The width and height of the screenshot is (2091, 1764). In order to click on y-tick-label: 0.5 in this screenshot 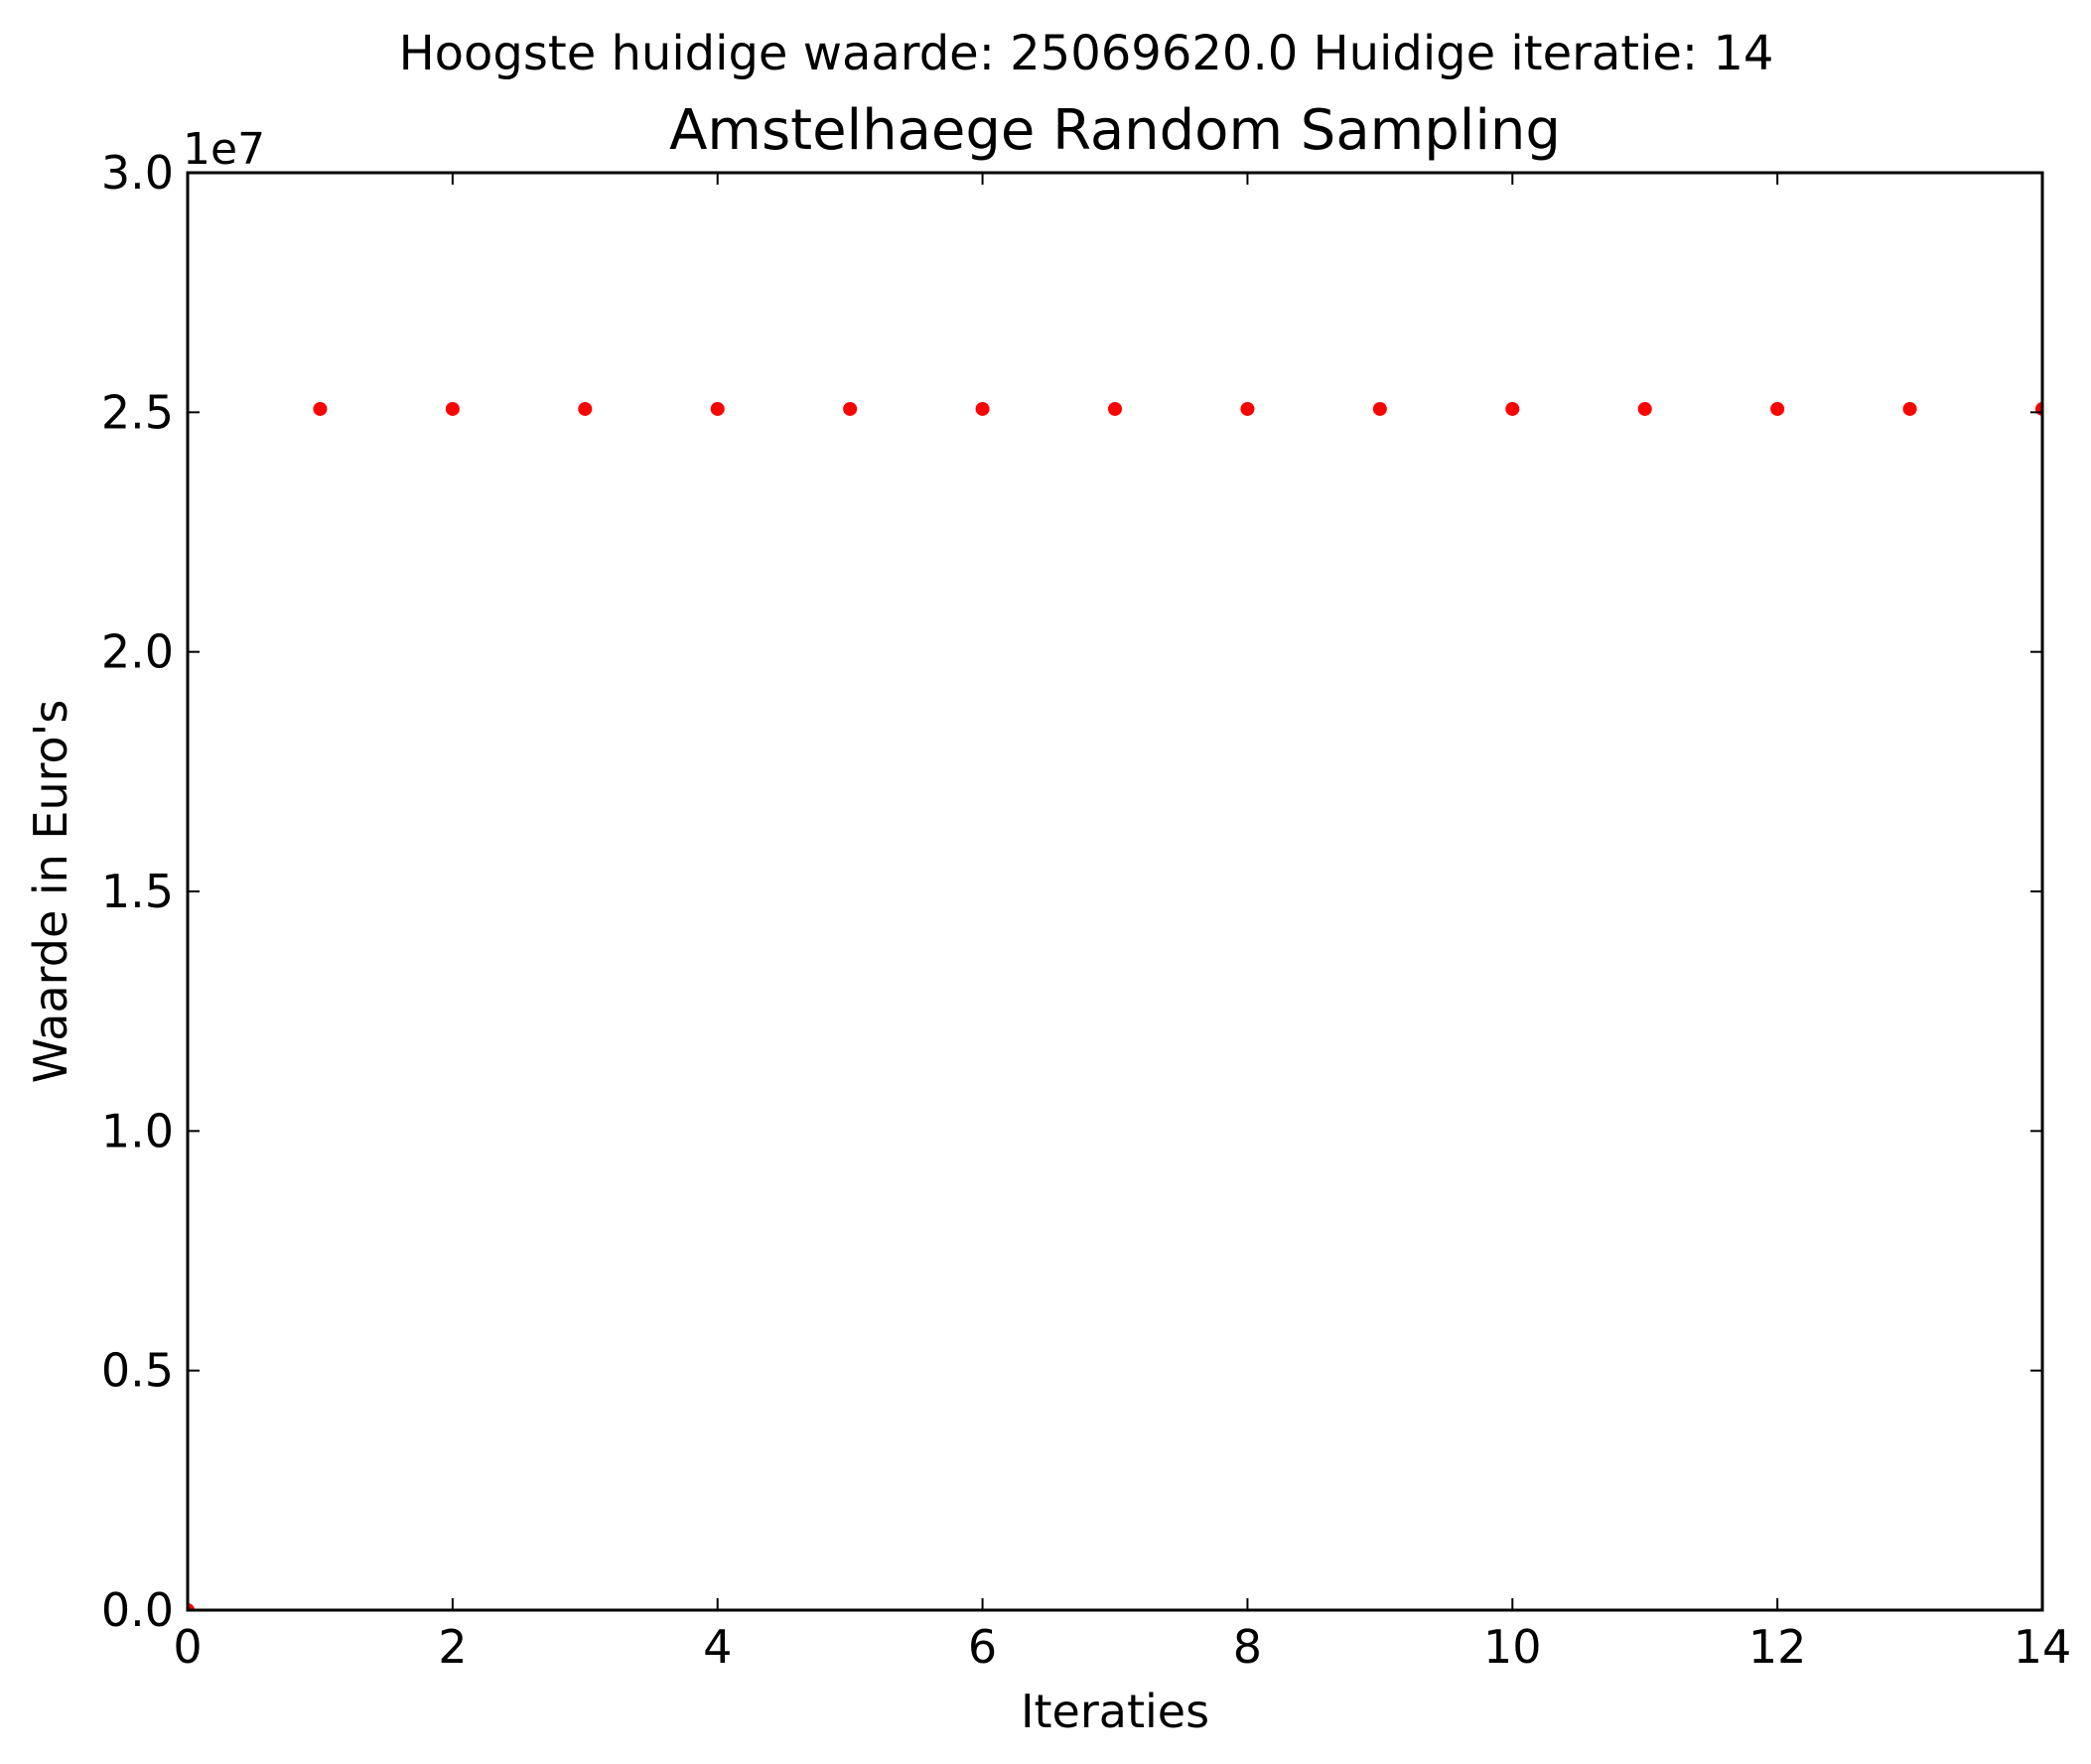, I will do `click(137, 1371)`.